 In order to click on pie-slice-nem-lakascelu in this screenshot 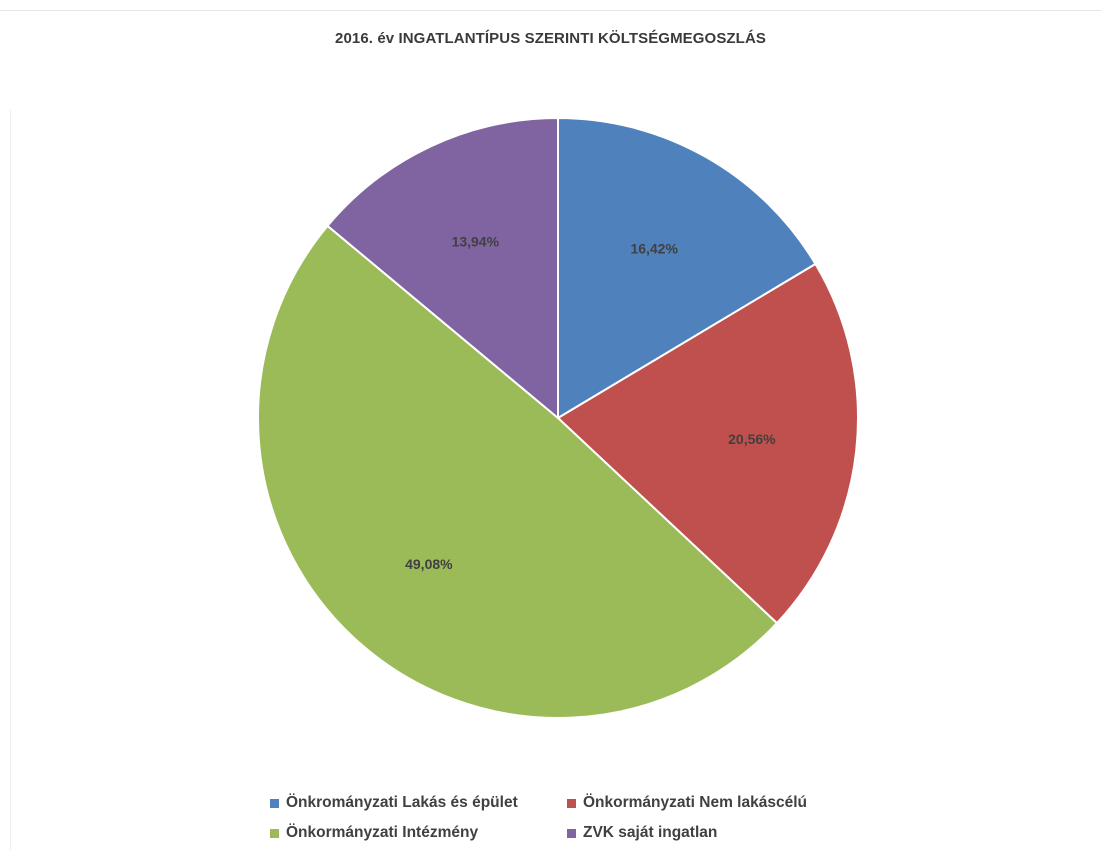, I will do `click(707, 443)`.